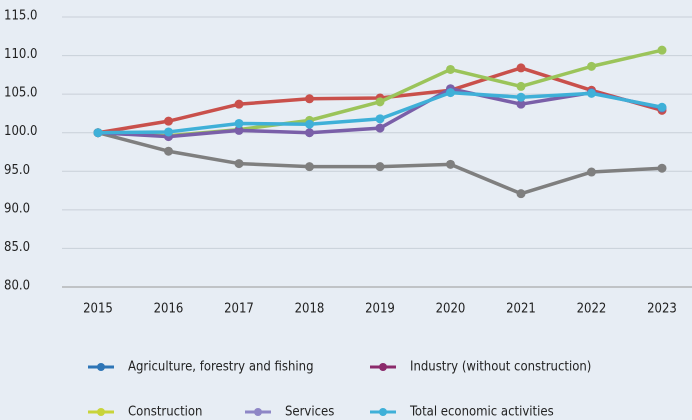  What do you see at coordinates (380, 309) in the screenshot?
I see `x-tick-label: 2019` at bounding box center [380, 309].